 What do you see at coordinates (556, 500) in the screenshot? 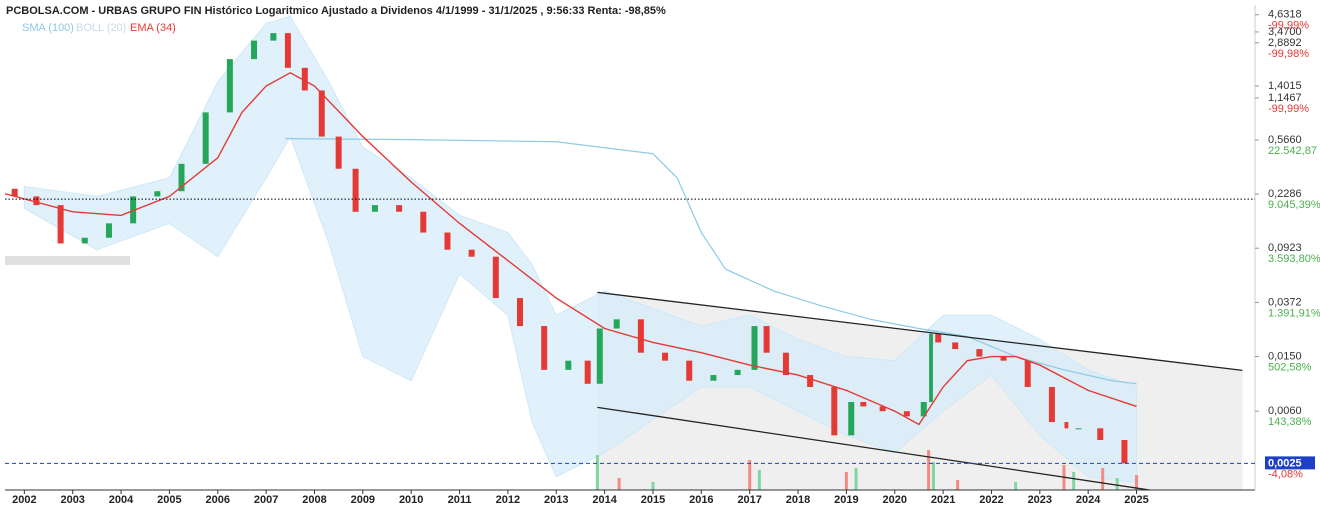
I see `x-tick-label: 2013` at bounding box center [556, 500].